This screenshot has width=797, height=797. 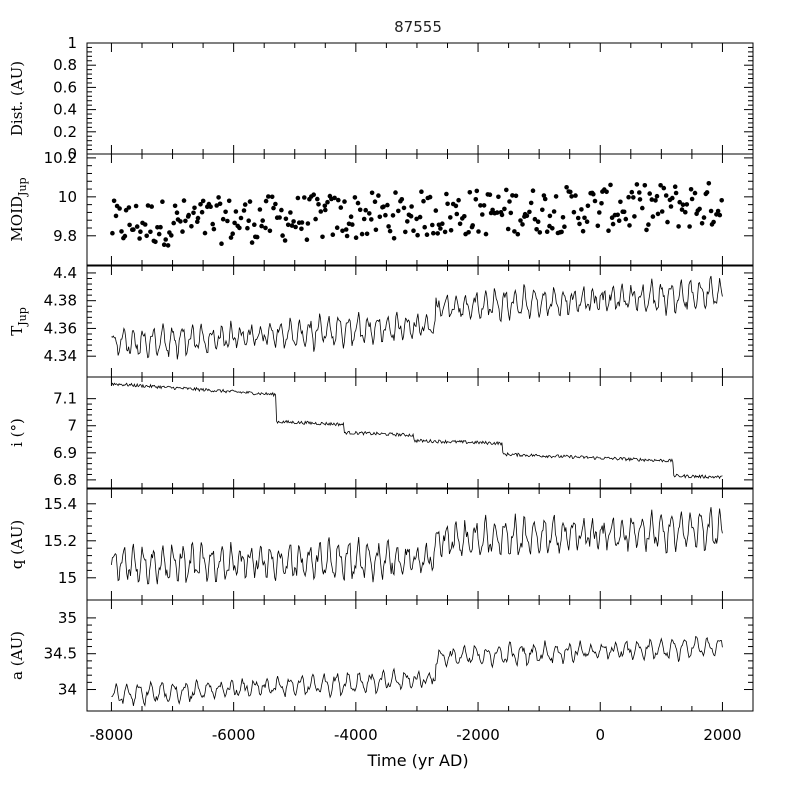 What do you see at coordinates (600, 735) in the screenshot?
I see `x-tick-label: 0` at bounding box center [600, 735].